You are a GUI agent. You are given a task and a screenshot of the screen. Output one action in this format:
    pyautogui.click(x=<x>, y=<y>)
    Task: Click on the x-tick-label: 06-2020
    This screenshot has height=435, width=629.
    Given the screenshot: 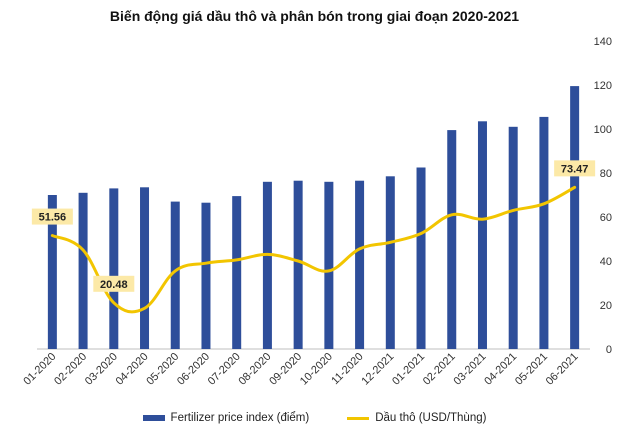 What is the action you would take?
    pyautogui.click(x=193, y=369)
    